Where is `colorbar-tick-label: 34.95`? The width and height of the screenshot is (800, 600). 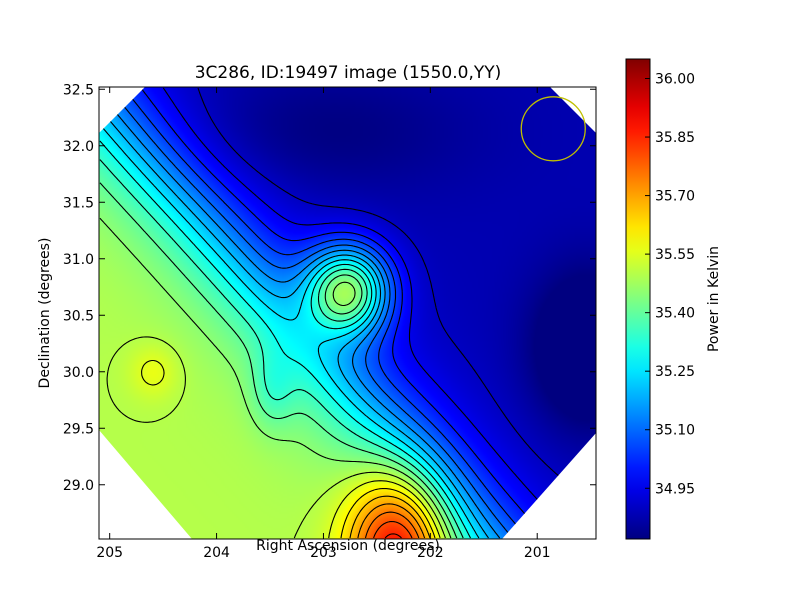
colorbar-tick-label: 34.95 is located at coordinates (675, 489).